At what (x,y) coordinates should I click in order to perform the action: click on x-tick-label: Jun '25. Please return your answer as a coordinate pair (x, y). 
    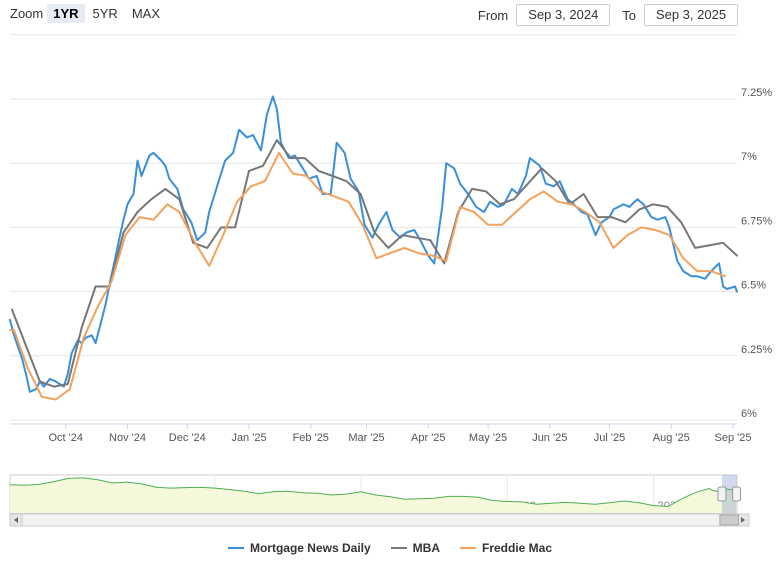
    Looking at the image, I should click on (549, 438).